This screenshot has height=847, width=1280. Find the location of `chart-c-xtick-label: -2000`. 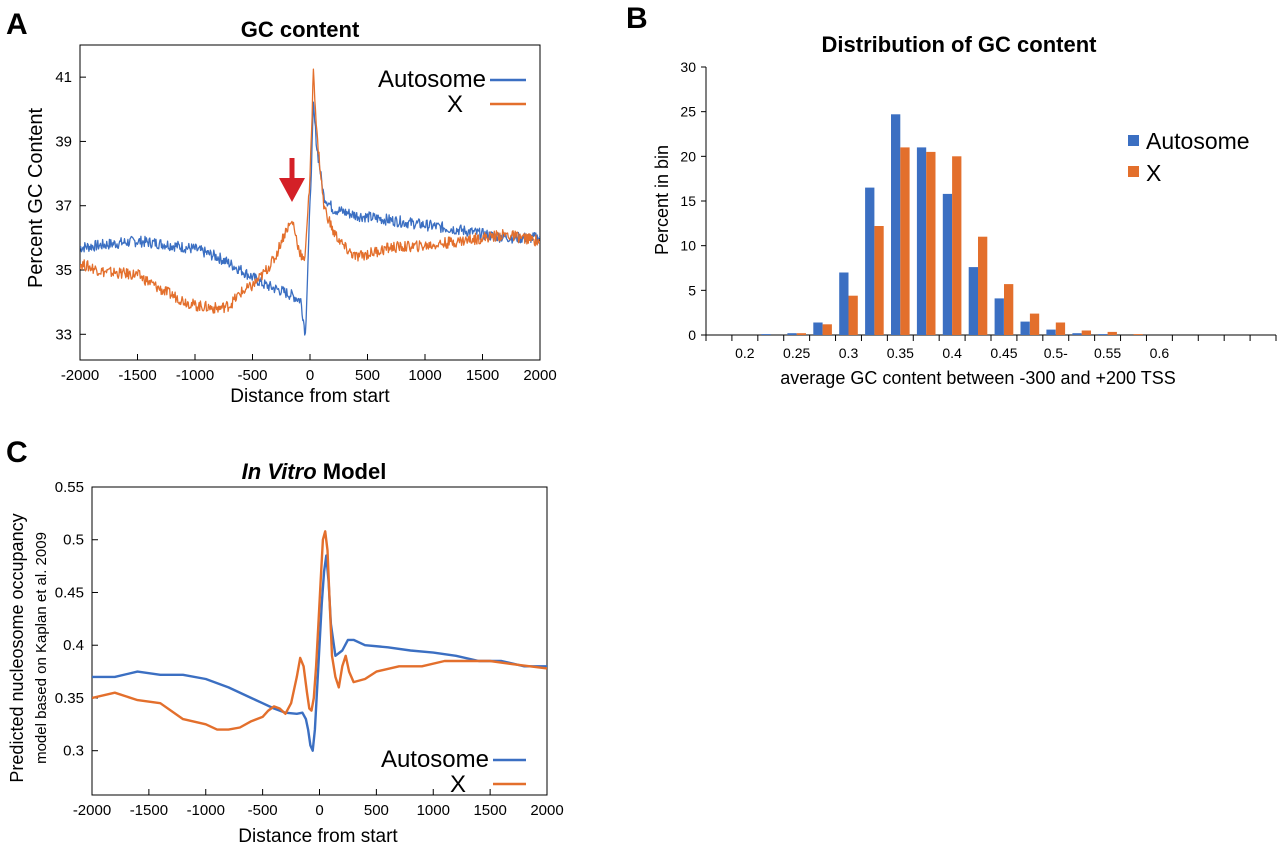

chart-c-xtick-label: -2000 is located at coordinates (92, 810).